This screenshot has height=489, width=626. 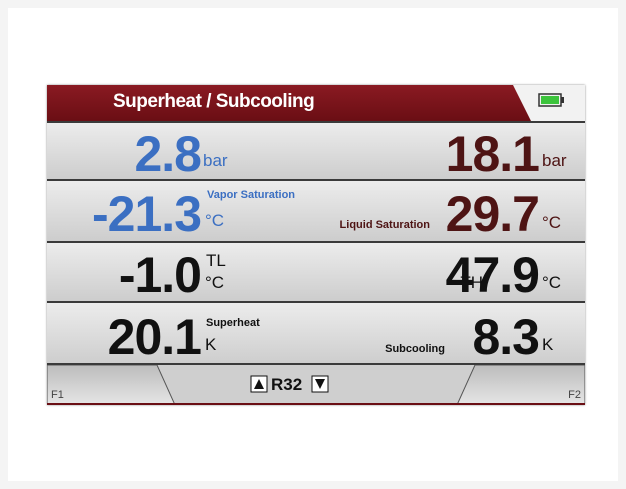 I want to click on label: Subcooling, so click(x=415, y=349).